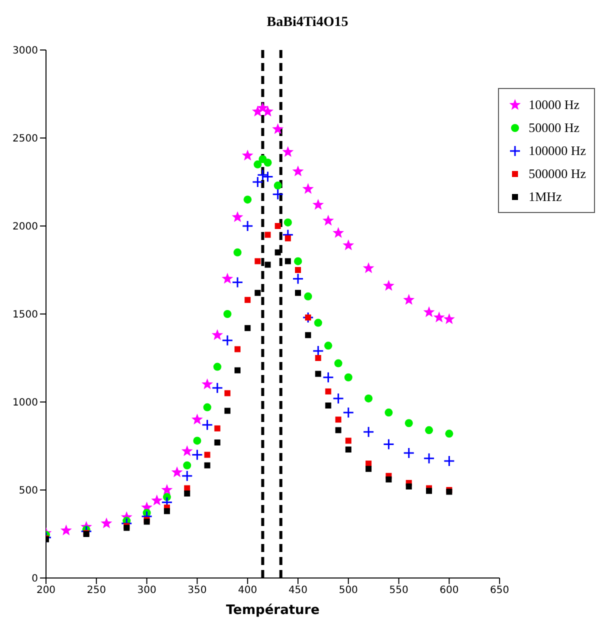  Describe the element at coordinates (298, 590) in the screenshot. I see `x-tick-label: 450` at that location.